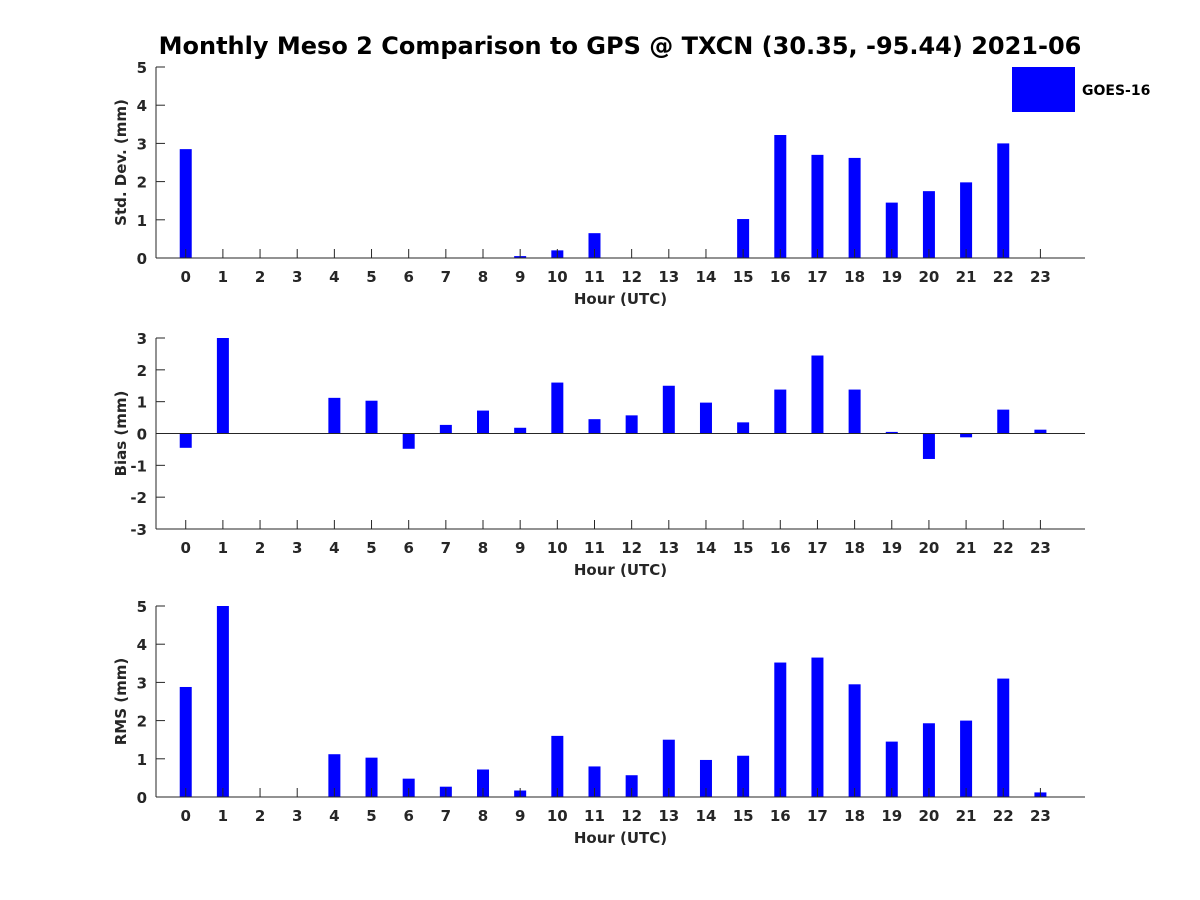 This screenshot has height=900, width=1200. What do you see at coordinates (631, 548) in the screenshot?
I see `bias-x-tick-label: 12` at bounding box center [631, 548].